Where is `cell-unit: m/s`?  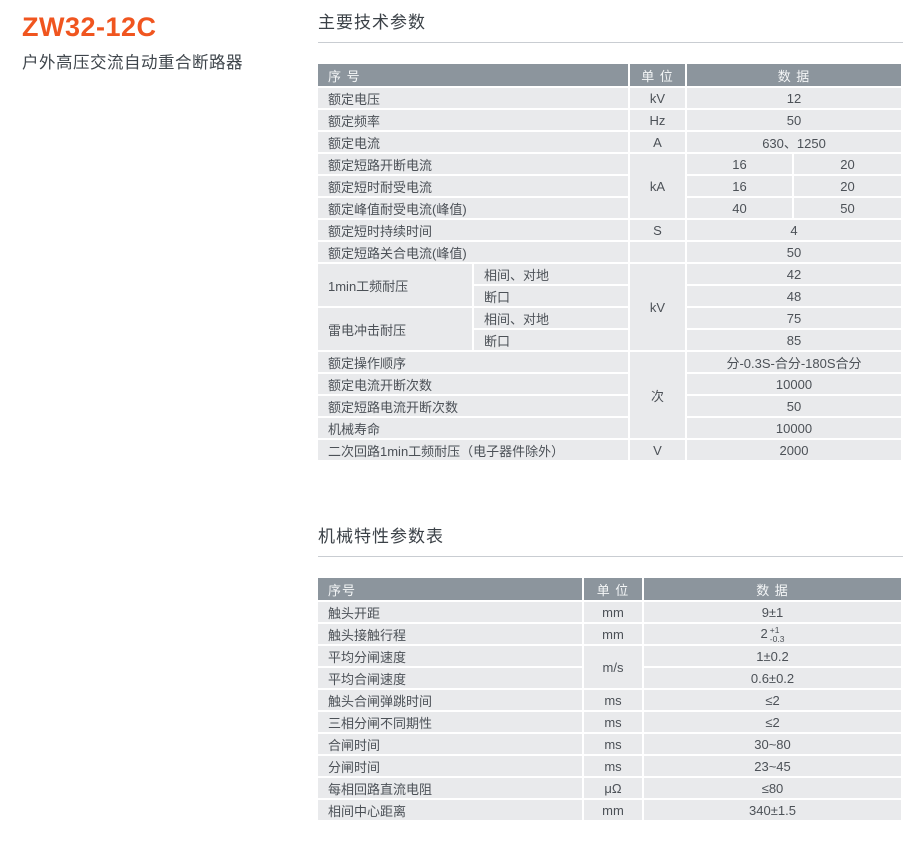
cell-unit: m/s is located at coordinates (614, 668).